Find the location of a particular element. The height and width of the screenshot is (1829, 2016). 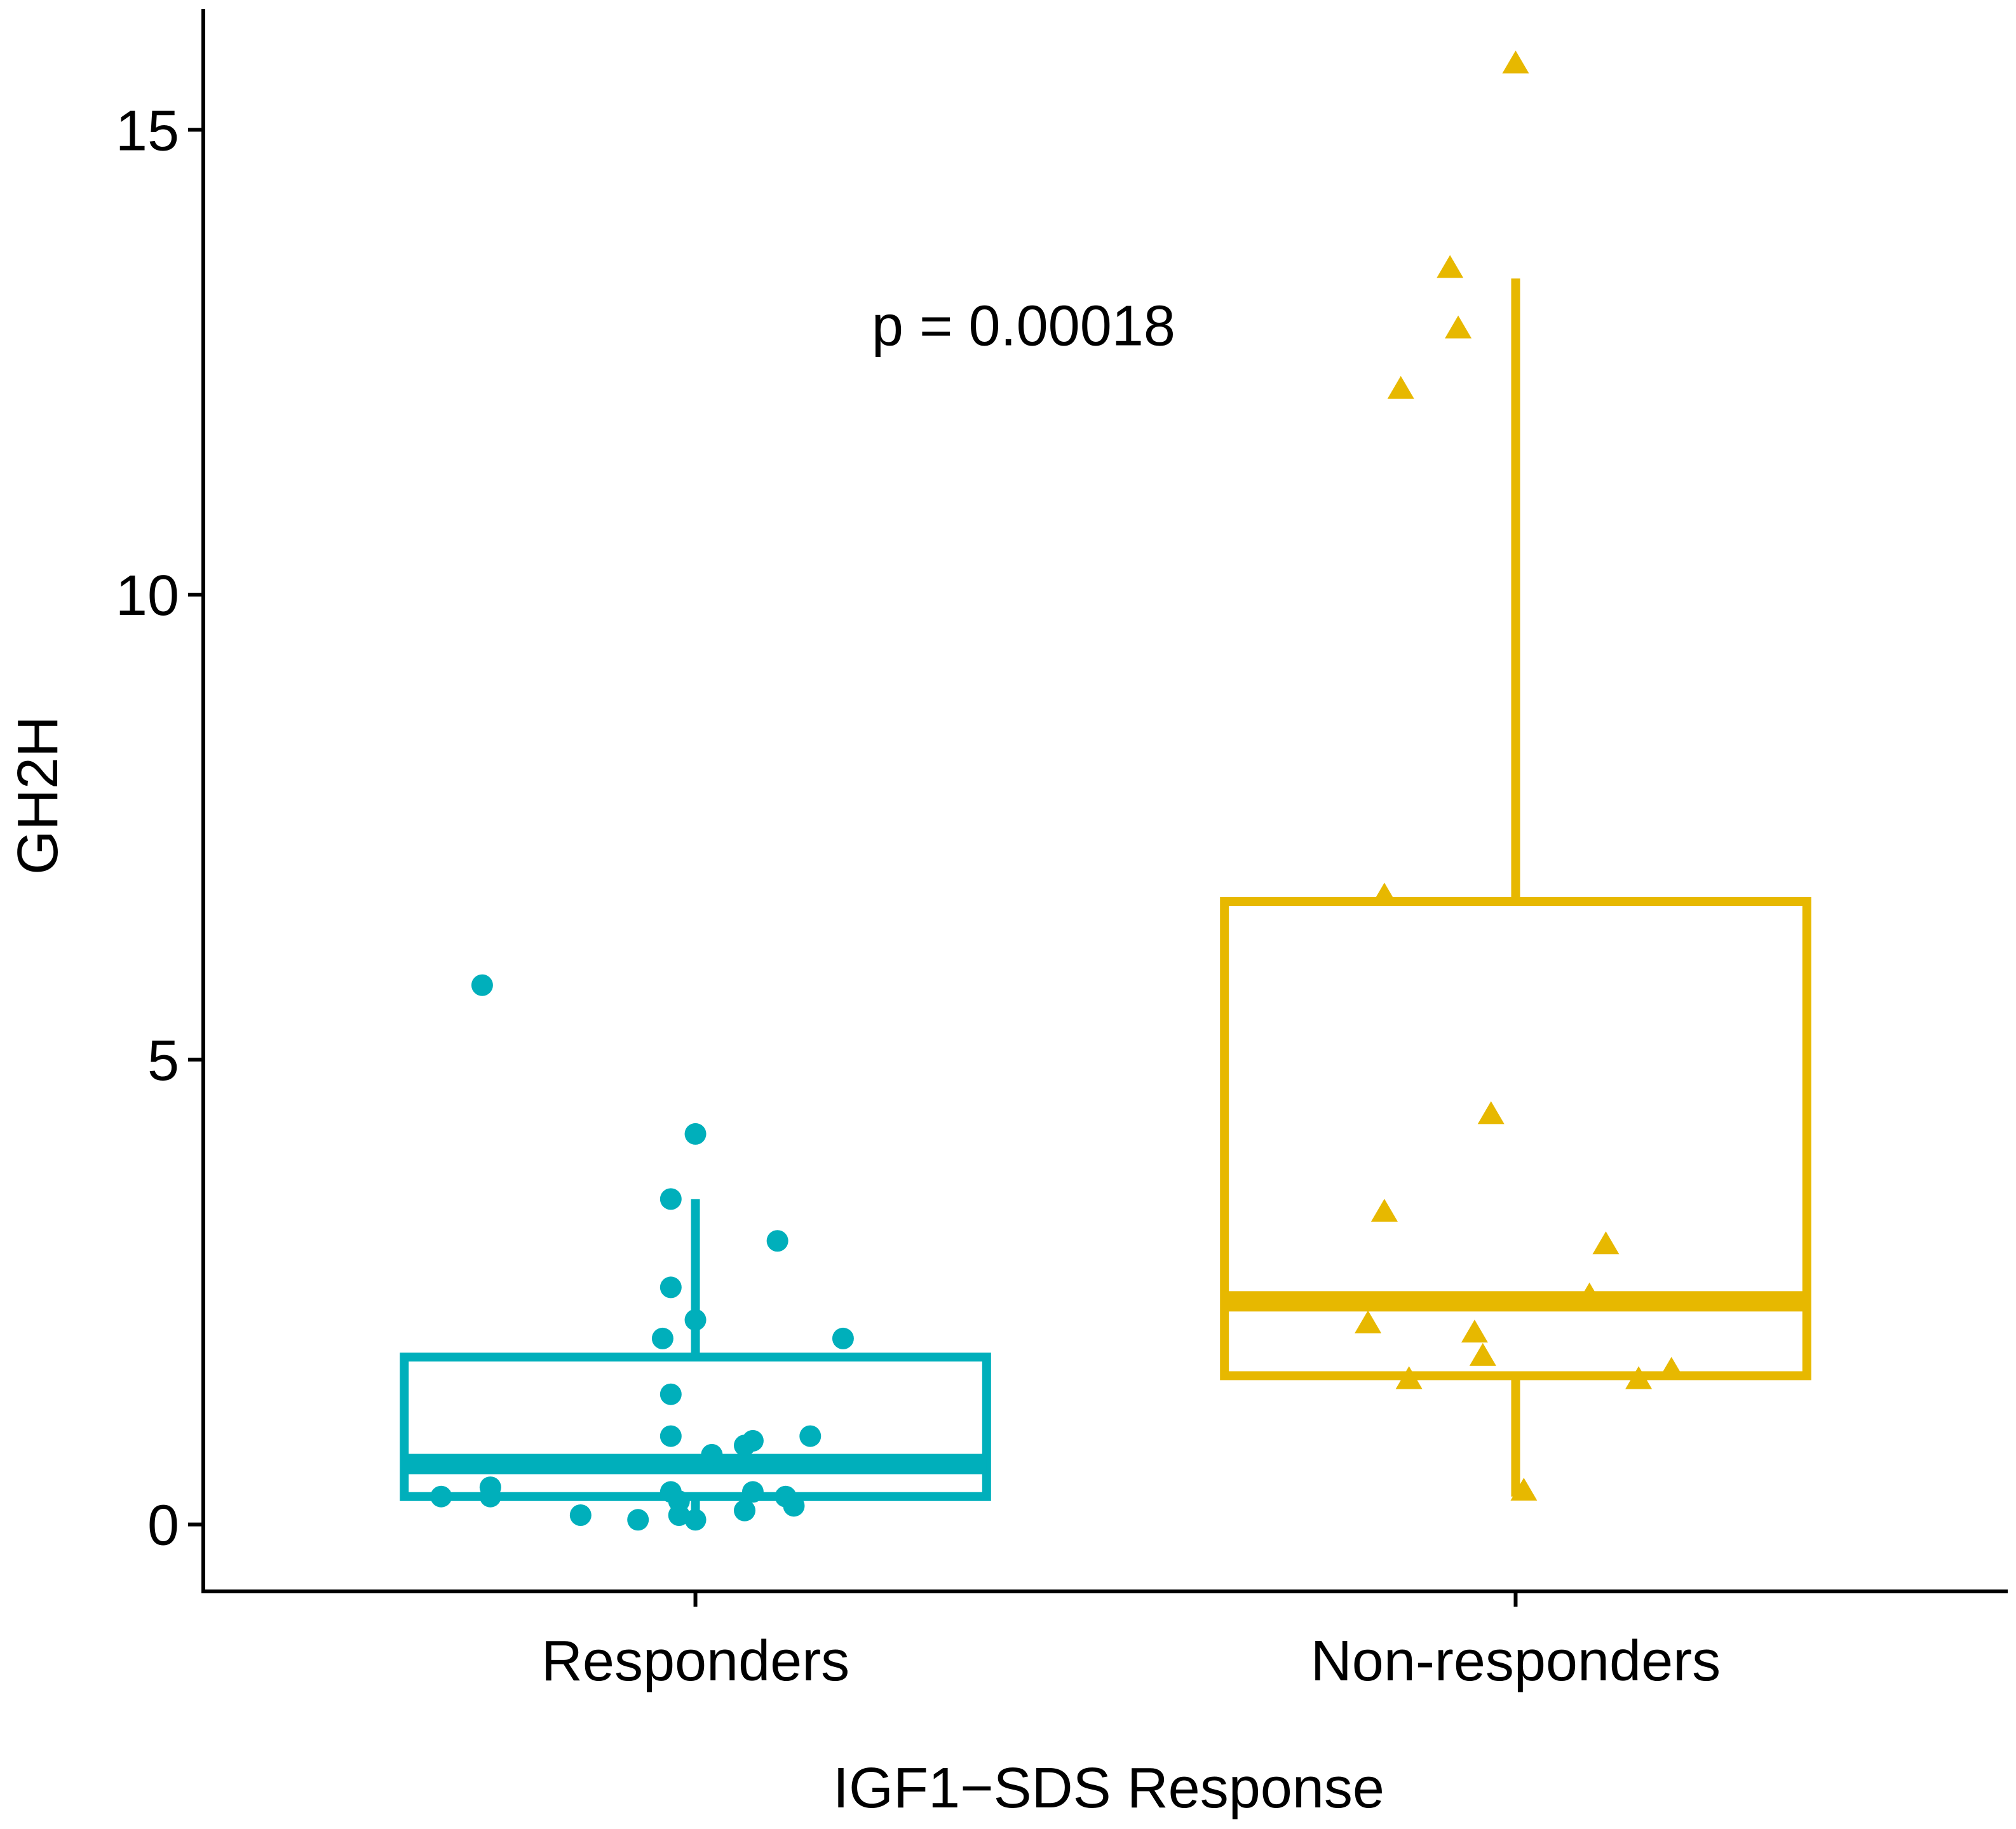

y-tick-label: 10 is located at coordinates (147, 596).